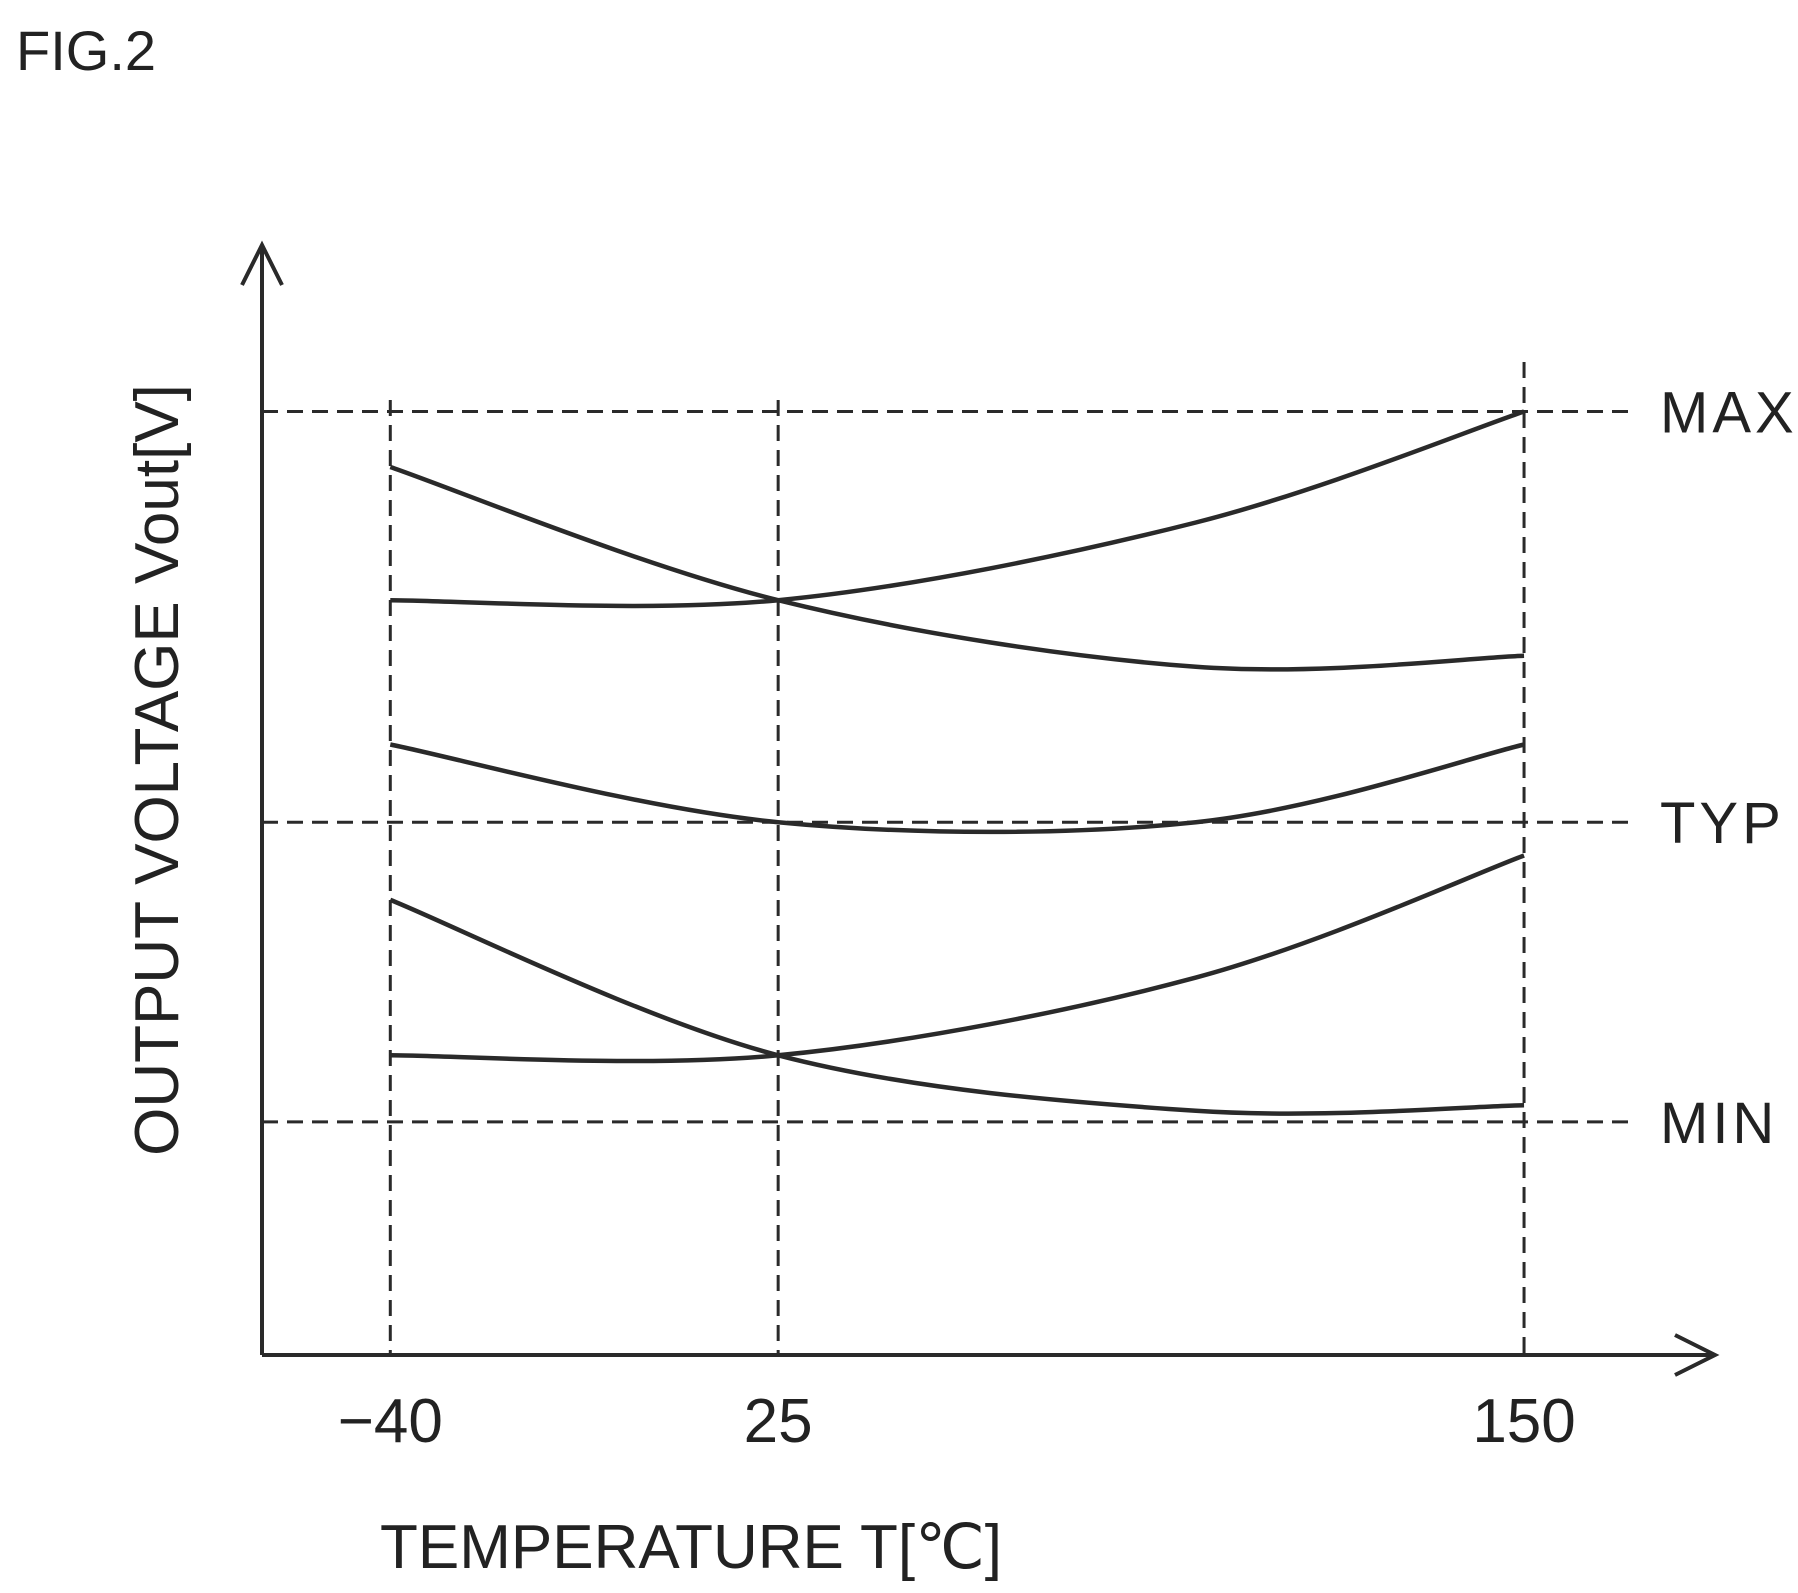  What do you see at coordinates (1719, 1123) in the screenshot?
I see `reference-label: MIN` at bounding box center [1719, 1123].